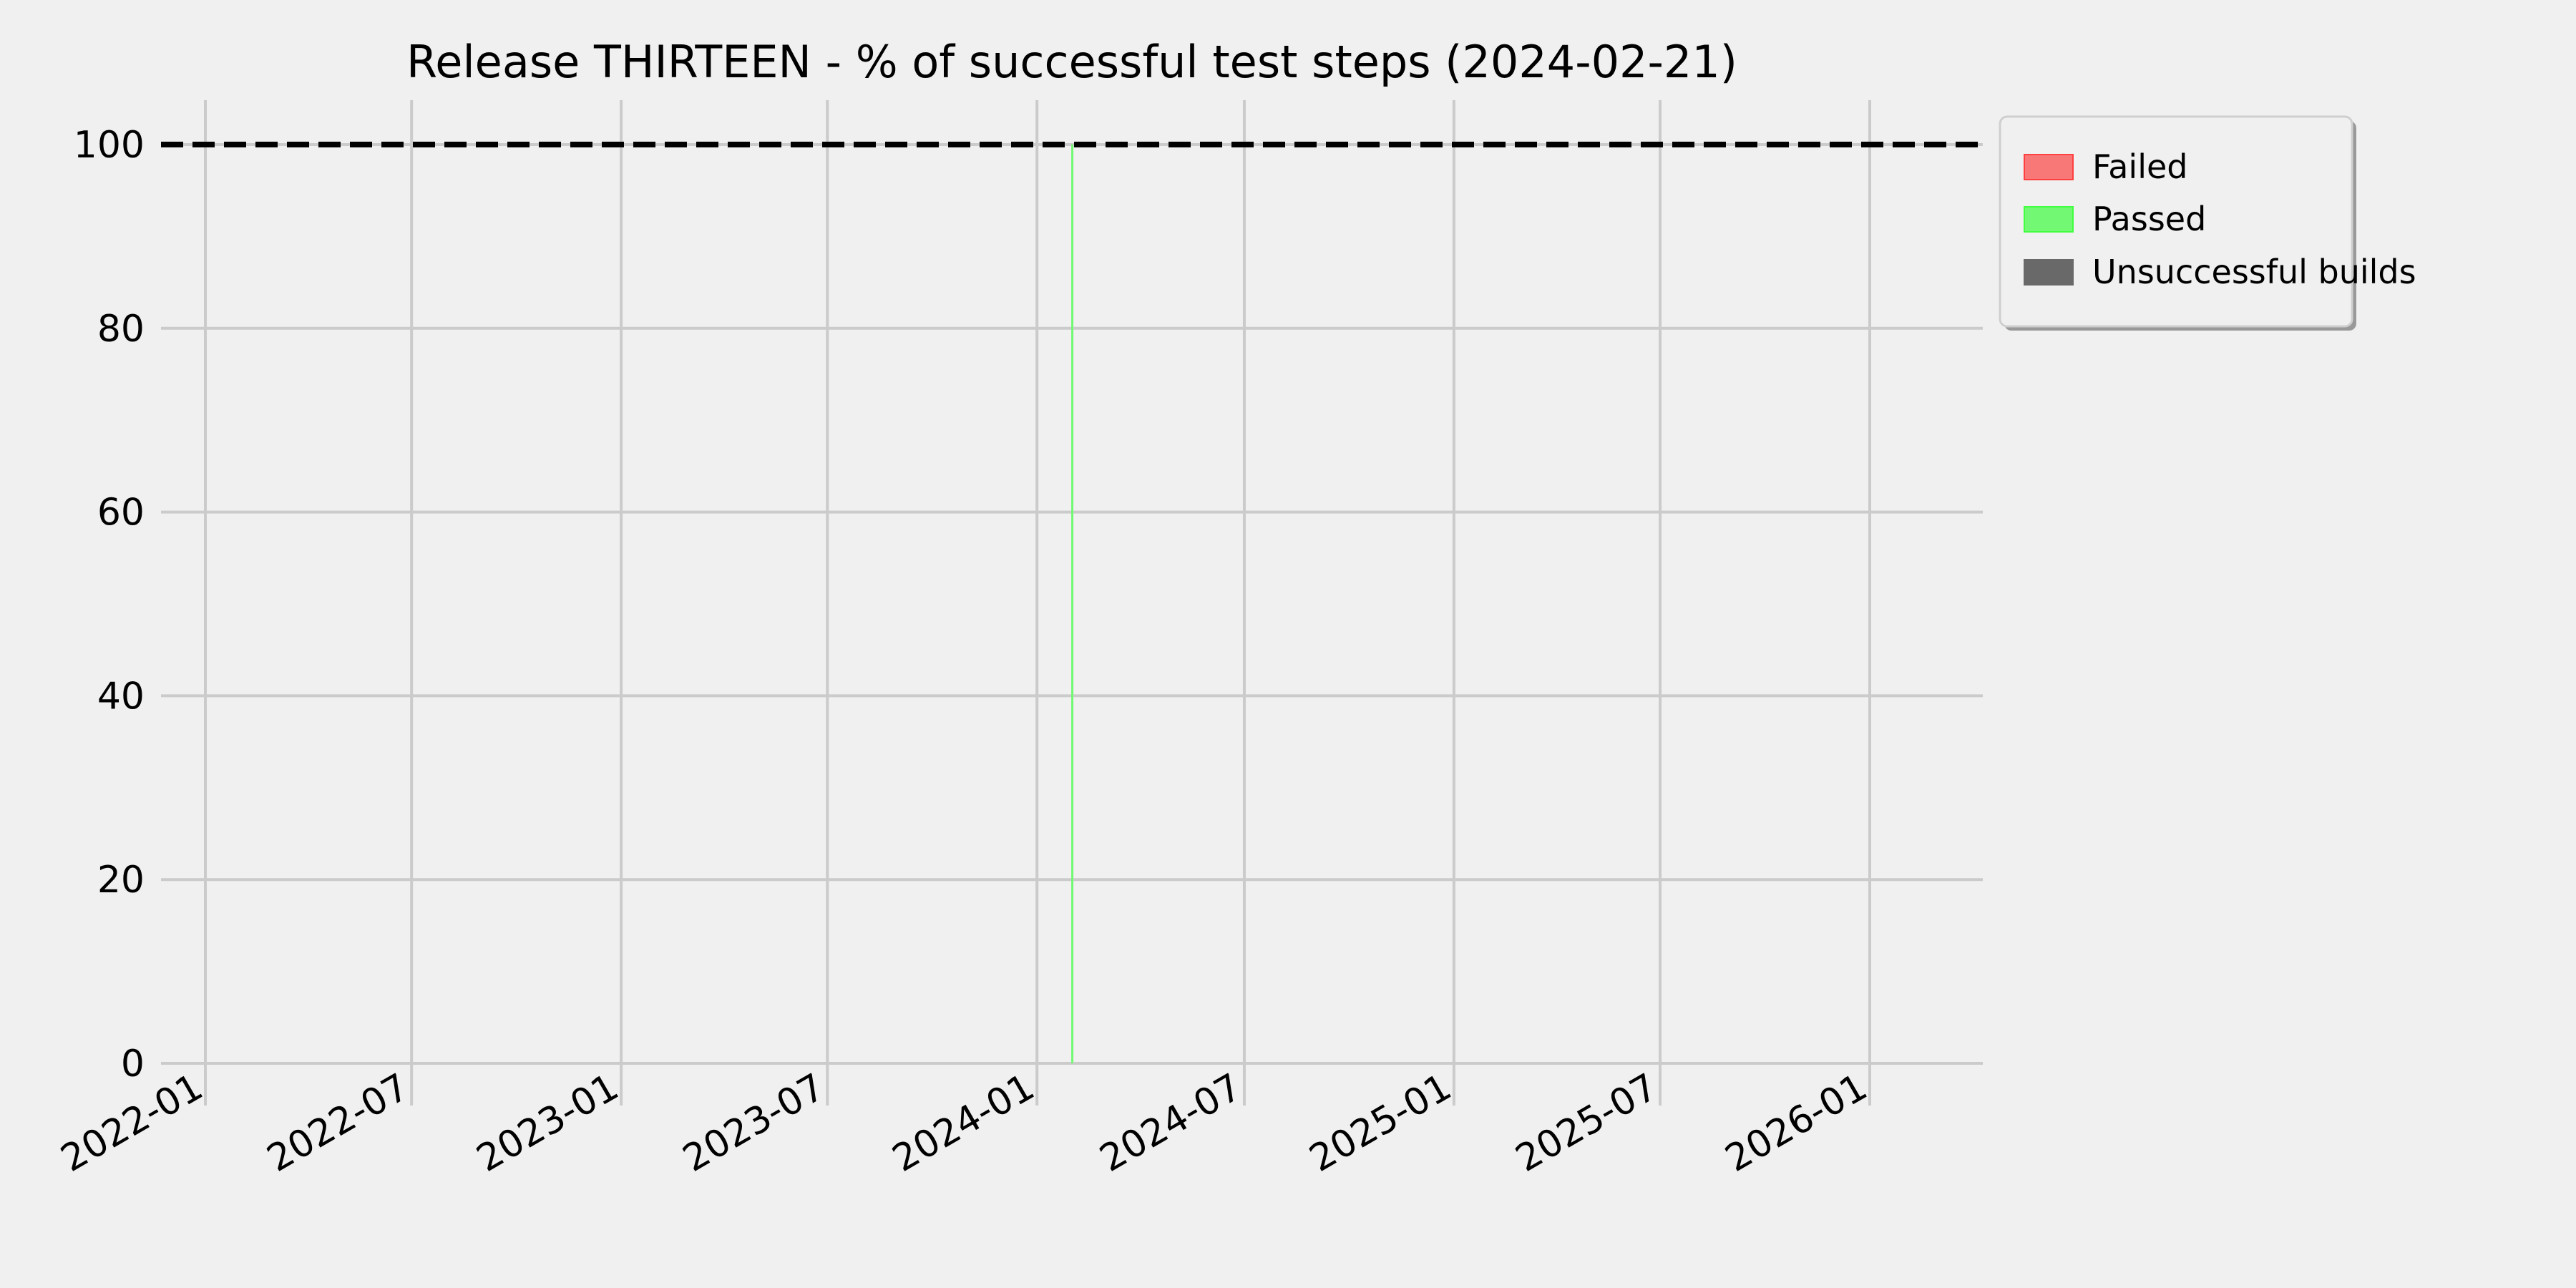 This screenshot has height=1288, width=2576. Describe the element at coordinates (121, 513) in the screenshot. I see `y-tick-label: 60` at that location.